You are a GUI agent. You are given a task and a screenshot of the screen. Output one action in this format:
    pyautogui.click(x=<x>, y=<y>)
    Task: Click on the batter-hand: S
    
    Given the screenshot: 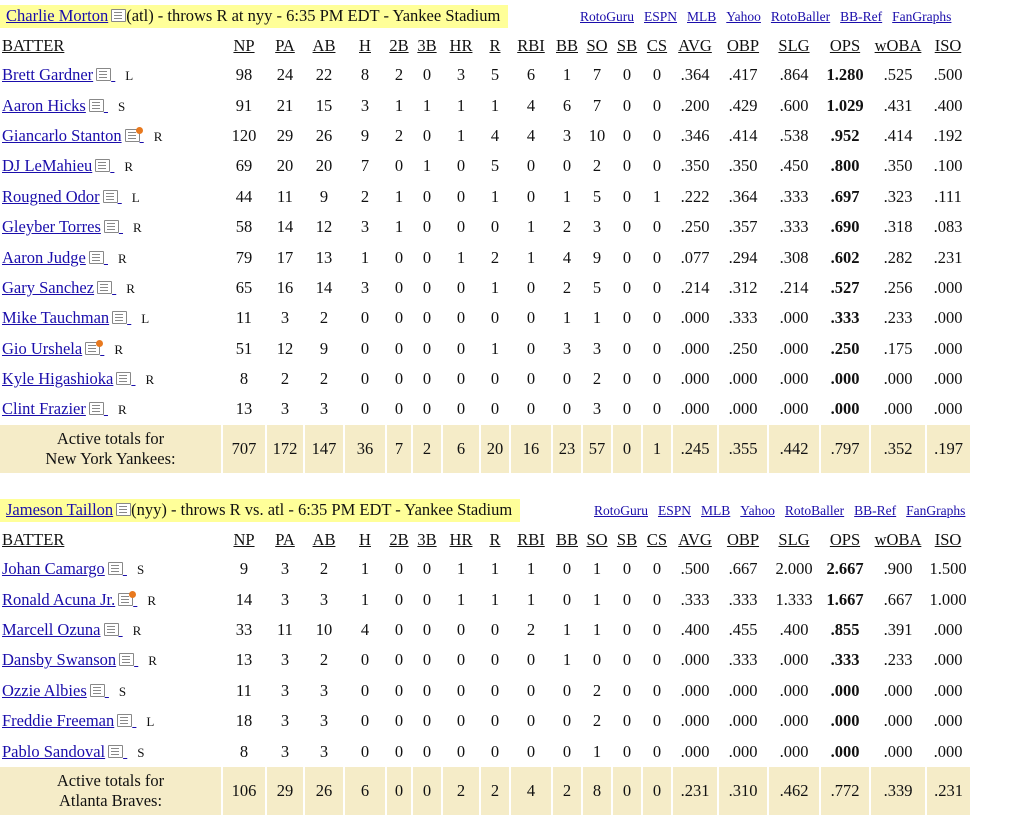 What is the action you would take?
    pyautogui.click(x=141, y=752)
    